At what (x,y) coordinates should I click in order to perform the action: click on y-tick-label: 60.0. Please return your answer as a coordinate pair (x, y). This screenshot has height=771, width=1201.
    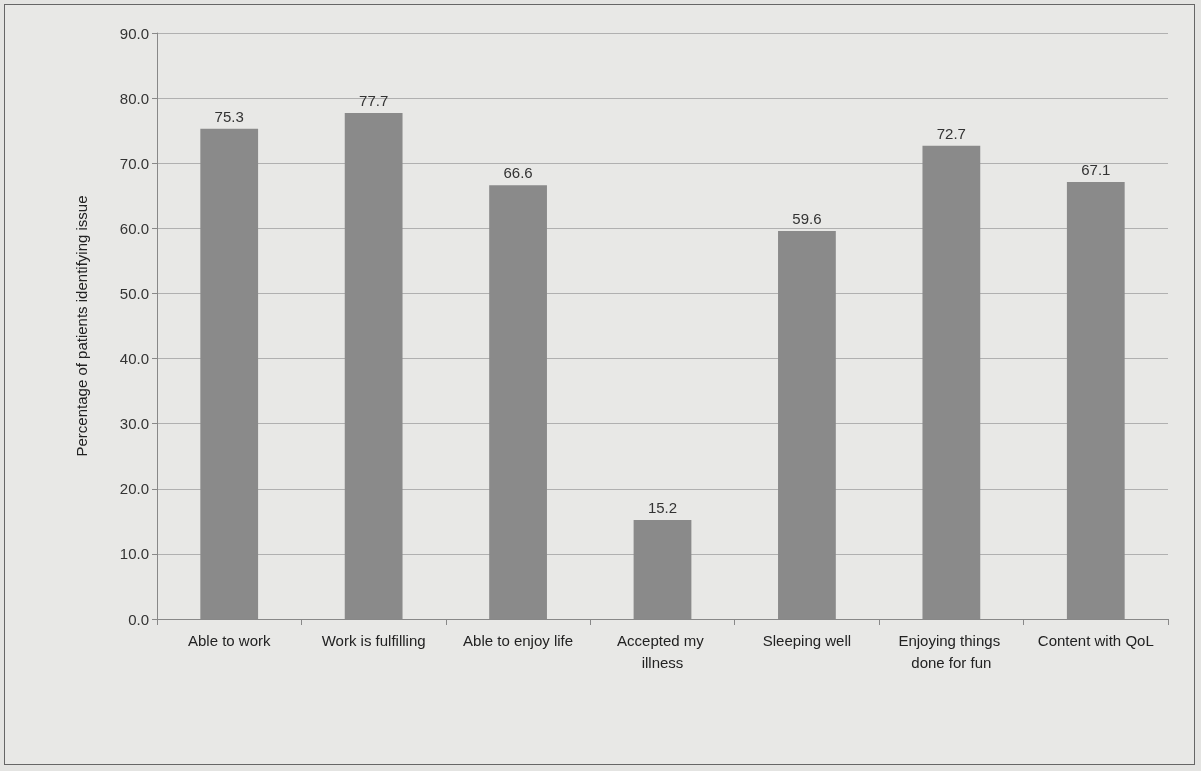
    Looking at the image, I should click on (134, 228).